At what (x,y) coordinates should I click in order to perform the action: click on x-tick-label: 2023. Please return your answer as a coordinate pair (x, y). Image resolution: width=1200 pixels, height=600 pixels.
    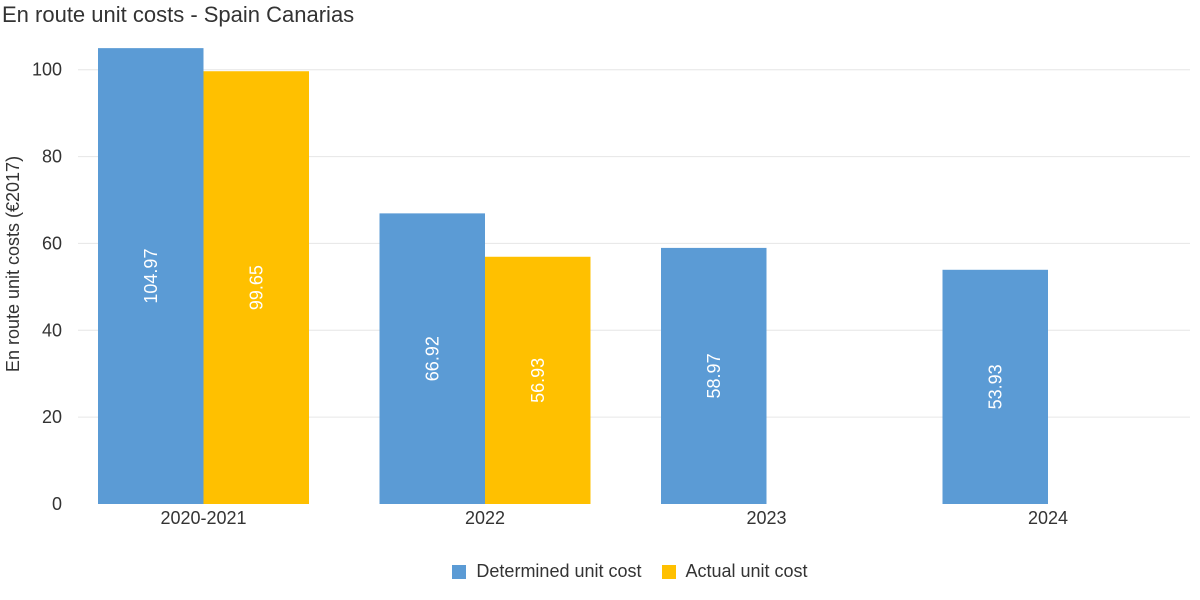
    Looking at the image, I should click on (766, 518).